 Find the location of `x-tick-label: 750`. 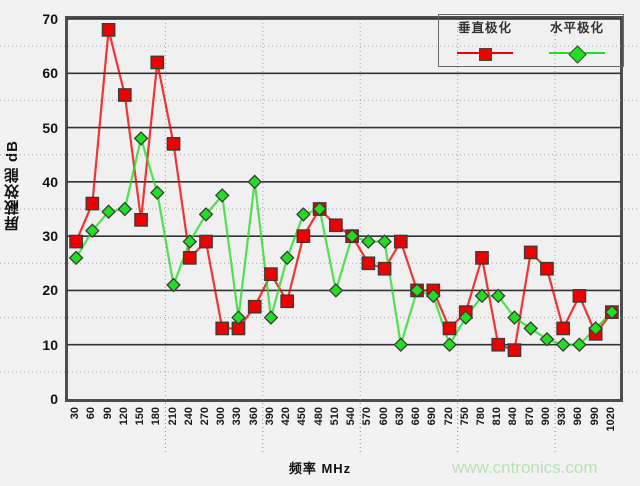

x-tick-label: 750 is located at coordinates (464, 416).